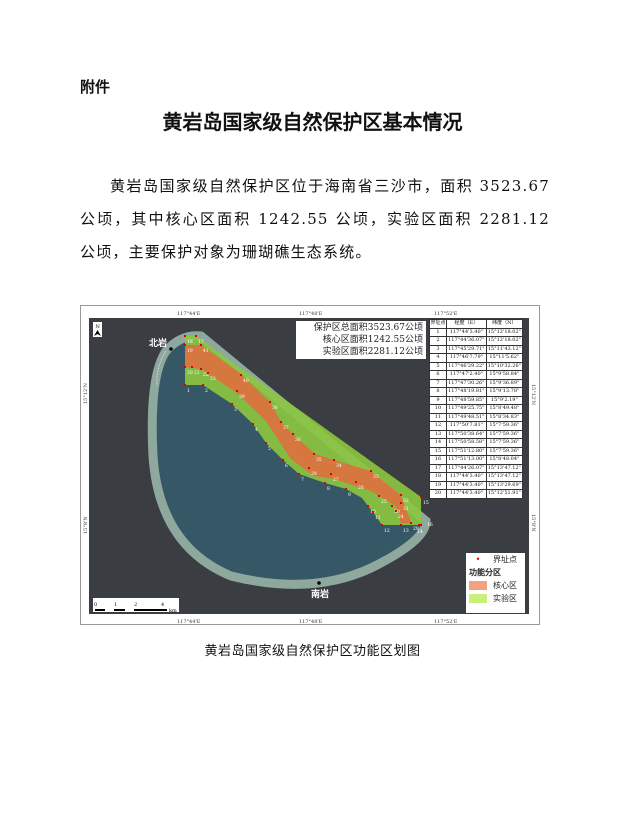 The width and height of the screenshot is (625, 815). Describe the element at coordinates (495, 598) in the screenshot. I see `legend-experimental: 实验区` at that location.